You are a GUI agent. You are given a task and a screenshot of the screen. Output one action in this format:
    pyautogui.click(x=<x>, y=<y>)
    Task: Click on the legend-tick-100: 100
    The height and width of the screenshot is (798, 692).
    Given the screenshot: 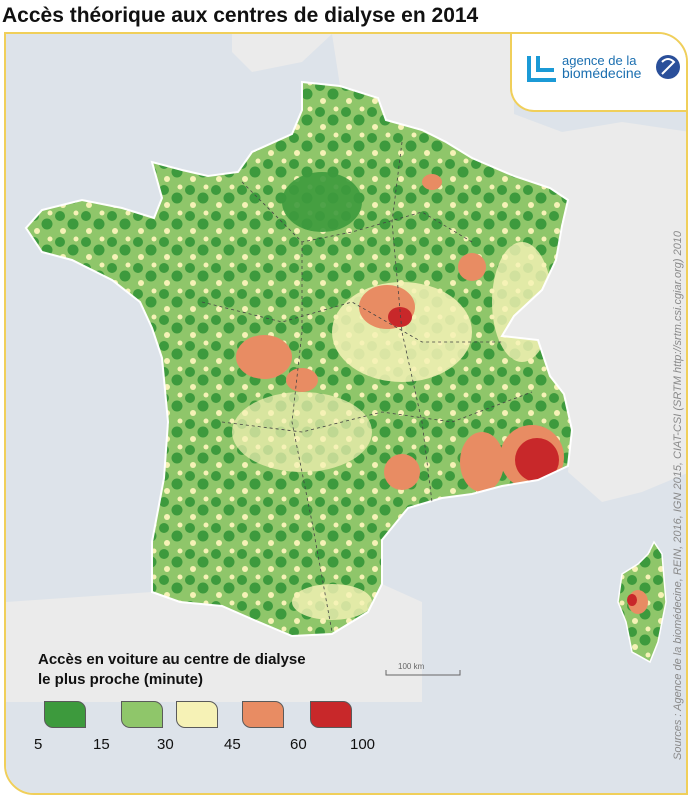 What is the action you would take?
    pyautogui.click(x=362, y=744)
    